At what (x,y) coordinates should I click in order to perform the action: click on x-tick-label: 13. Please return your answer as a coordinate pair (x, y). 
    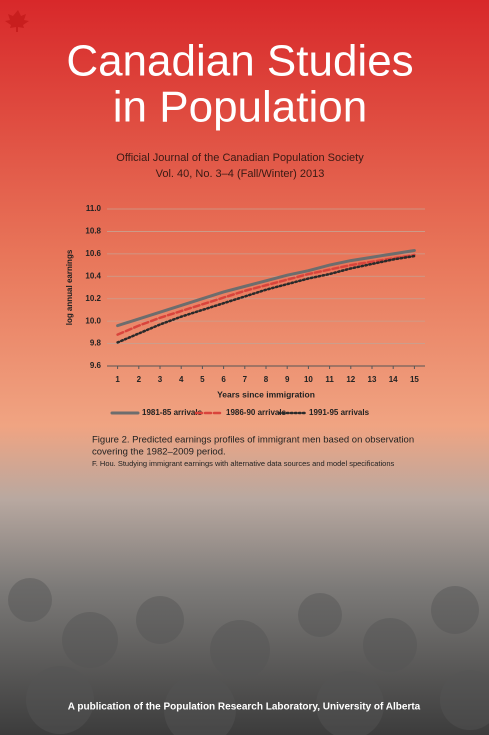
    Looking at the image, I should click on (372, 379).